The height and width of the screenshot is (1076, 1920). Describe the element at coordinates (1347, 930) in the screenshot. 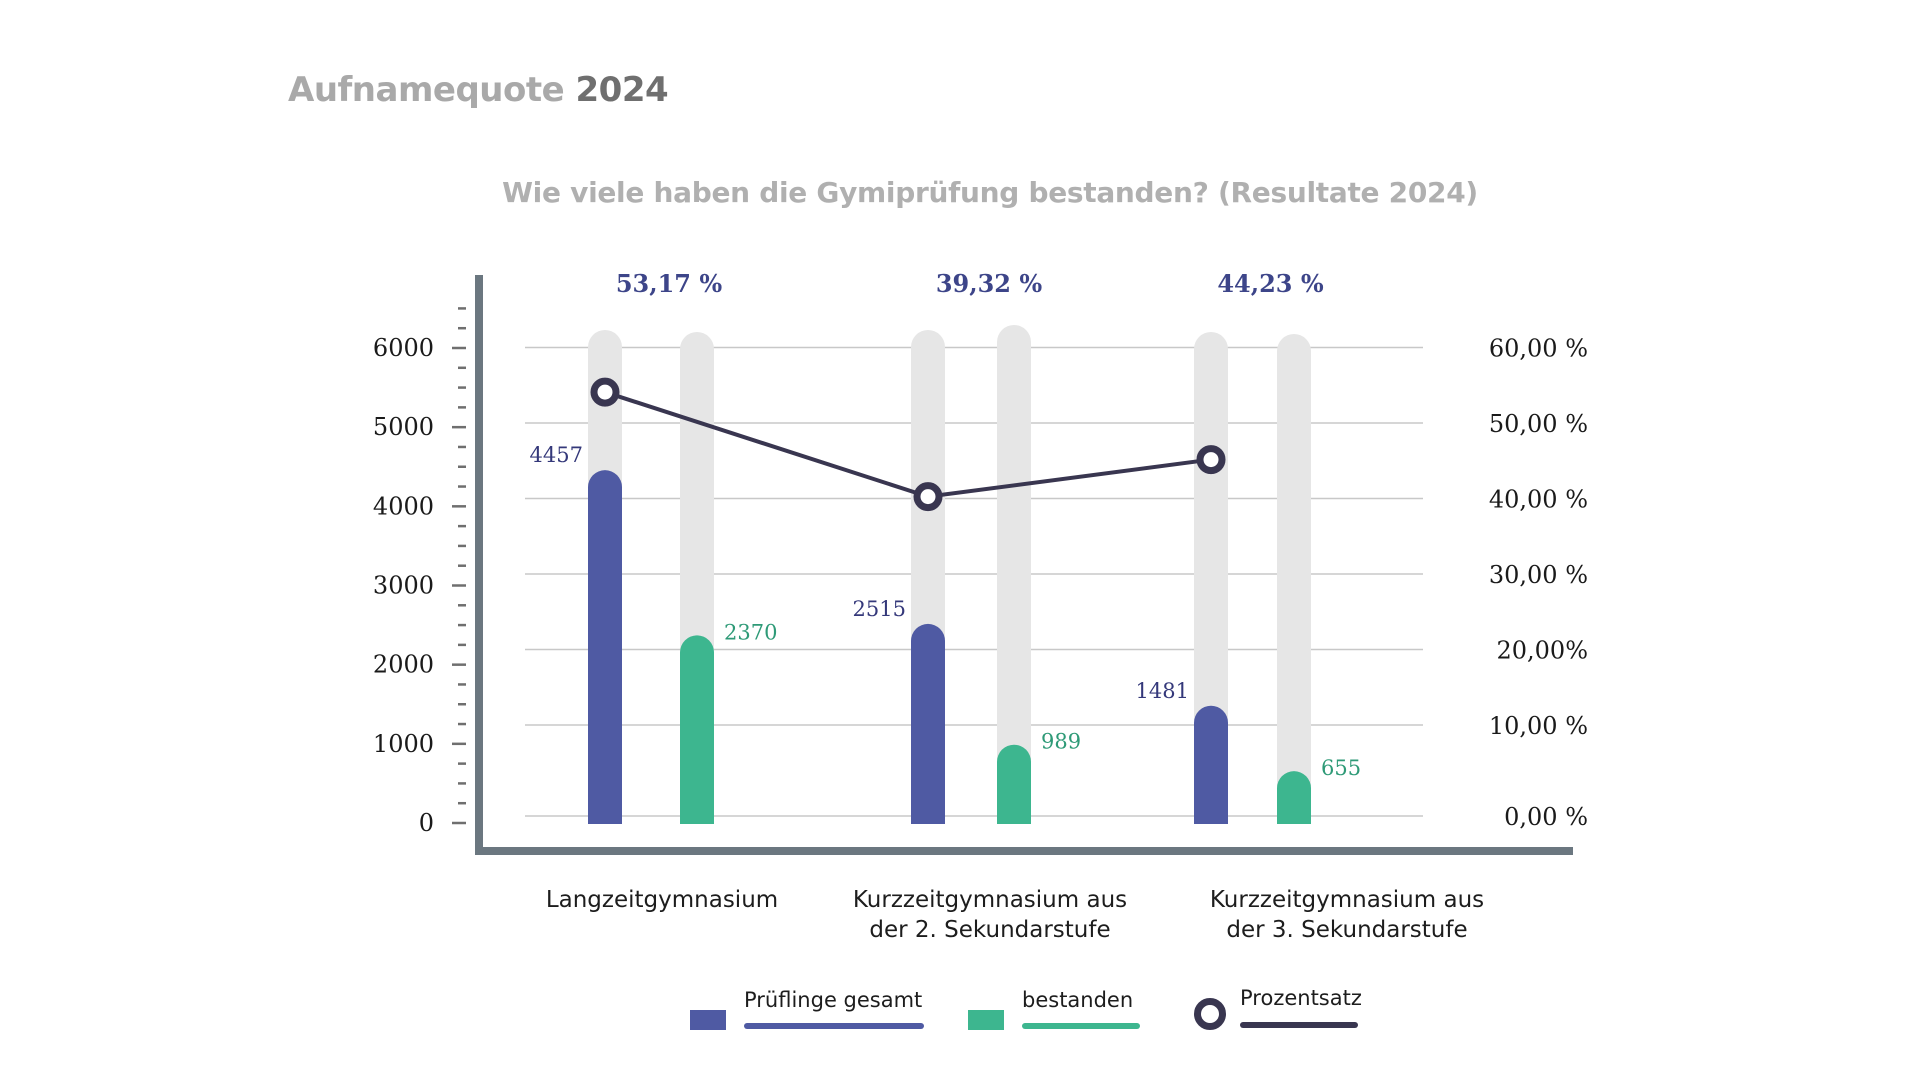

I see `category-label-line: der 3. Sekundarstufe` at that location.